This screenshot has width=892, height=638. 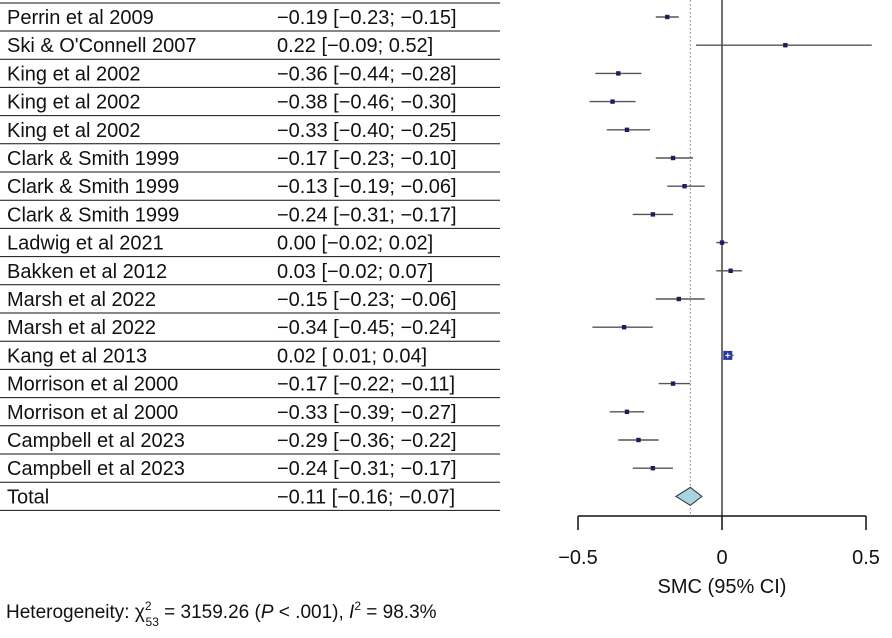 What do you see at coordinates (312, 612) in the screenshot?
I see `p-value-text: < .001),` at bounding box center [312, 612].